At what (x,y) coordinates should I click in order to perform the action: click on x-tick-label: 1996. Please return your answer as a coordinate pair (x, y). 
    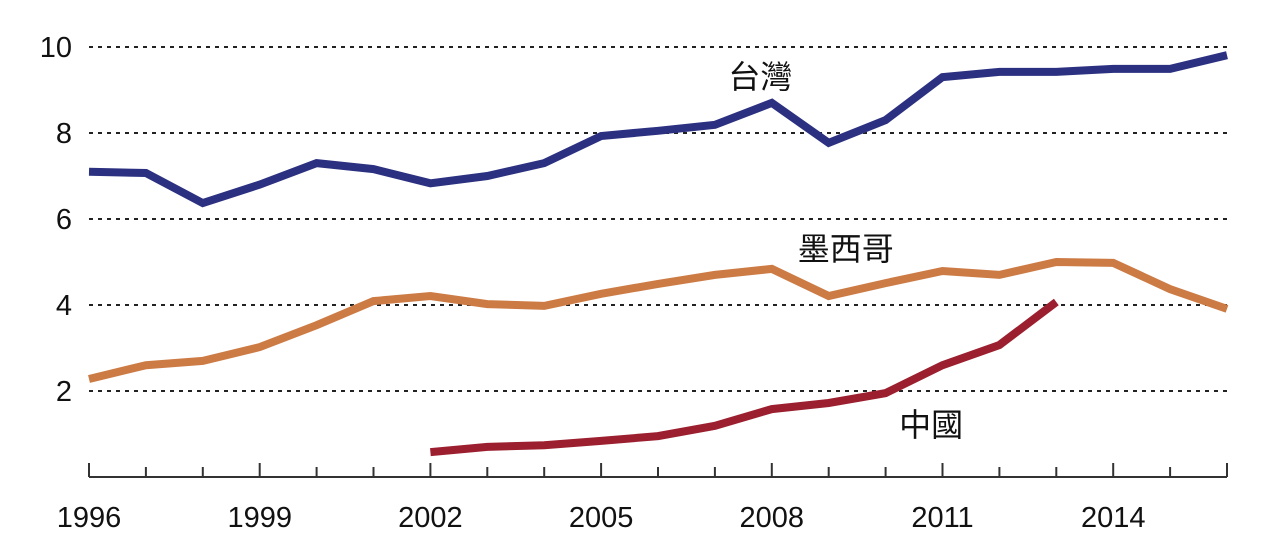
    Looking at the image, I should click on (89, 518).